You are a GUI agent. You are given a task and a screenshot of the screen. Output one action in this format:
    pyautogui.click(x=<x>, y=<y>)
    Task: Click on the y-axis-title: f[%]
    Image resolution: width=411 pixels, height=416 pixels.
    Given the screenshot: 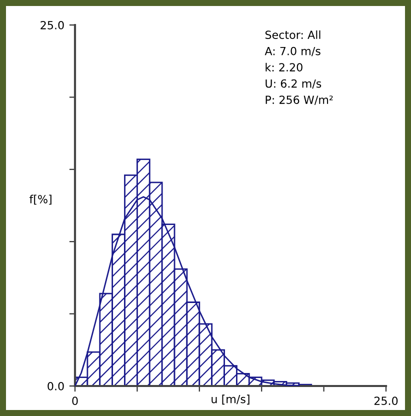 What is the action you would take?
    pyautogui.click(x=40, y=199)
    